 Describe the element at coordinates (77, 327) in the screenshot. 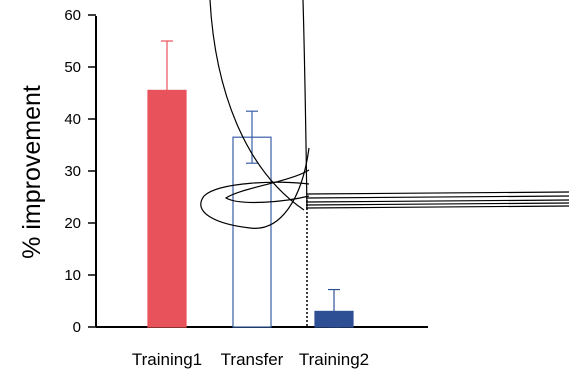

I see `y-tick-label: 0` at that location.